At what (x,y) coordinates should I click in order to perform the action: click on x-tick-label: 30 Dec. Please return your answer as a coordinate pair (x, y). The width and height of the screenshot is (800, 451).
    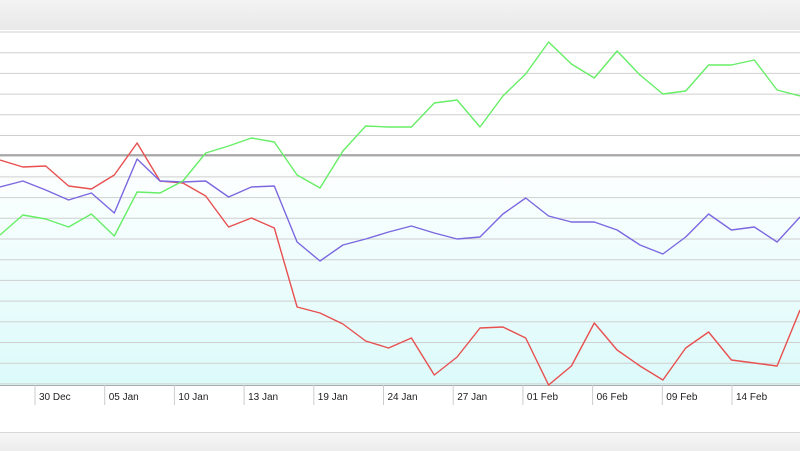
    Looking at the image, I should click on (55, 397).